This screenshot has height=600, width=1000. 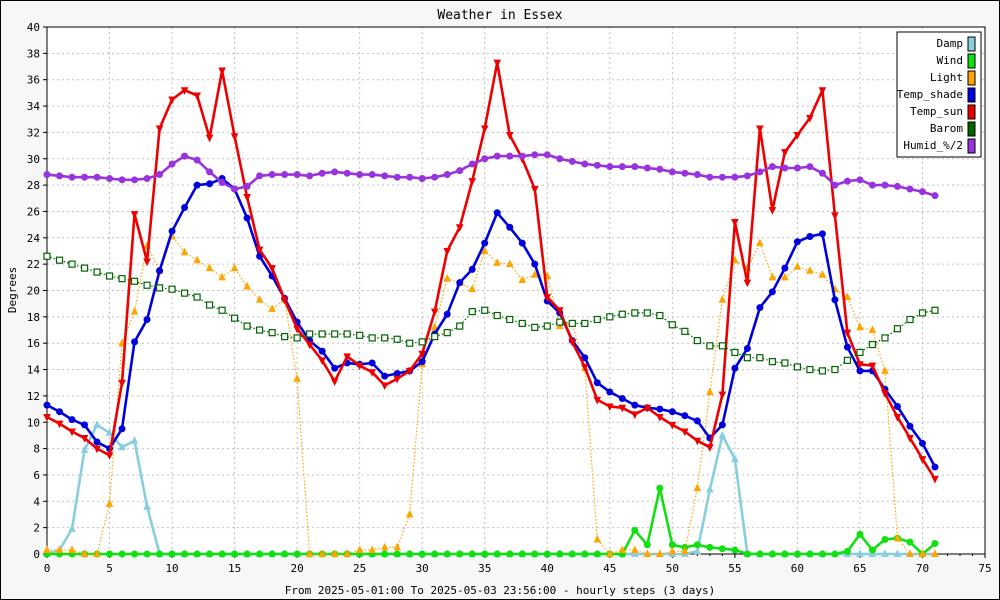 I want to click on y-tick-label: 18, so click(x=33, y=317).